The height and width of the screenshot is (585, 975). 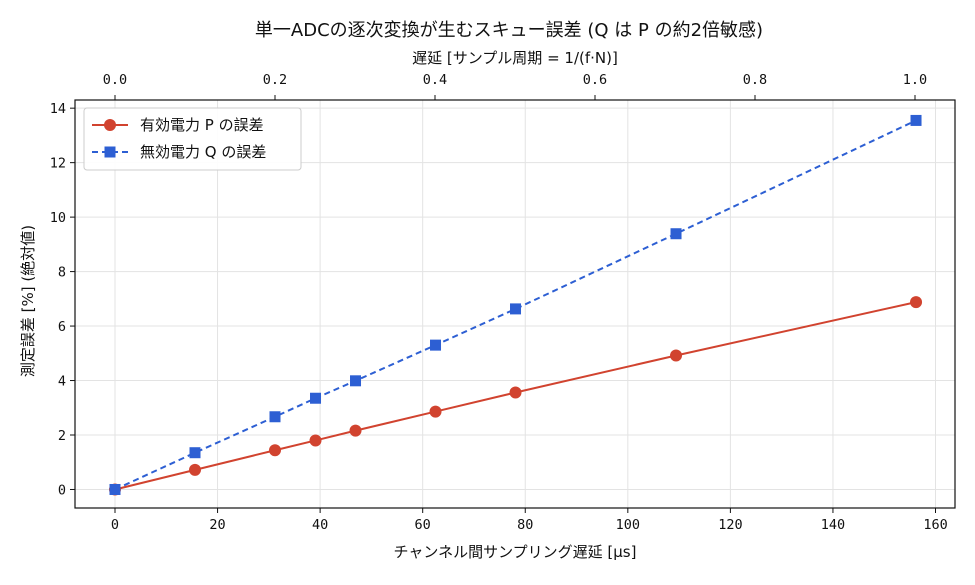 I want to click on x-tick-label: 40, so click(x=320, y=525).